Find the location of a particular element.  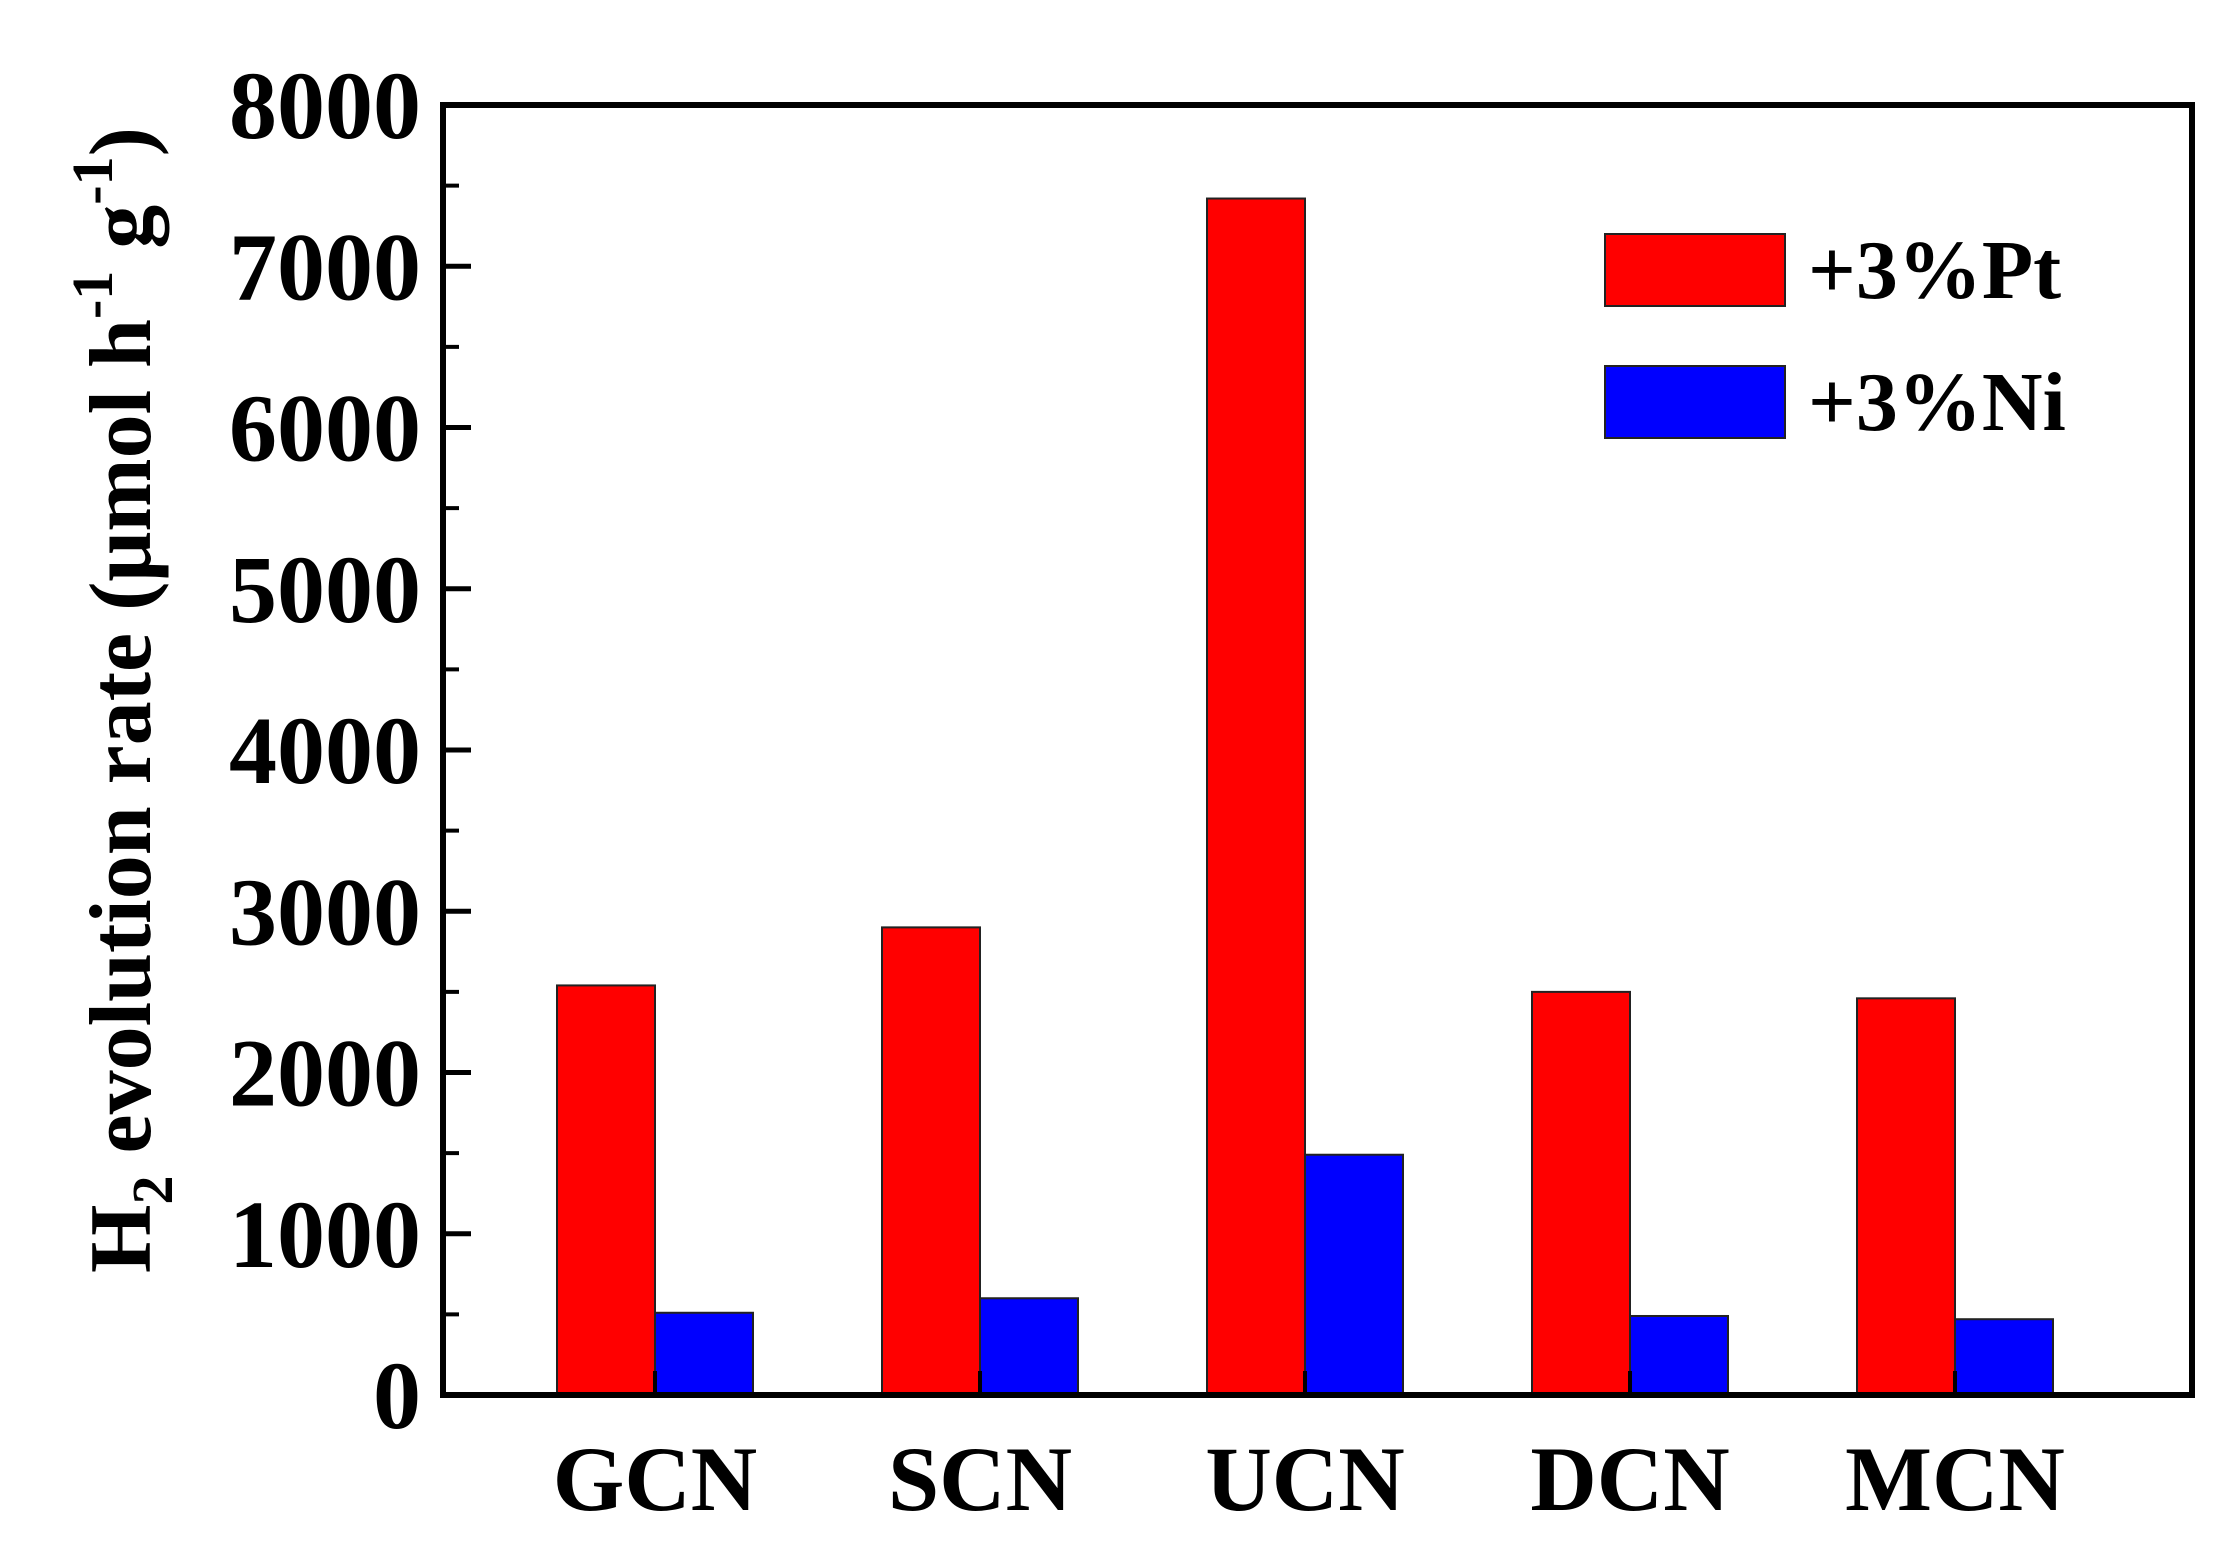

x-tick-label-scn: SCN is located at coordinates (980, 1479).